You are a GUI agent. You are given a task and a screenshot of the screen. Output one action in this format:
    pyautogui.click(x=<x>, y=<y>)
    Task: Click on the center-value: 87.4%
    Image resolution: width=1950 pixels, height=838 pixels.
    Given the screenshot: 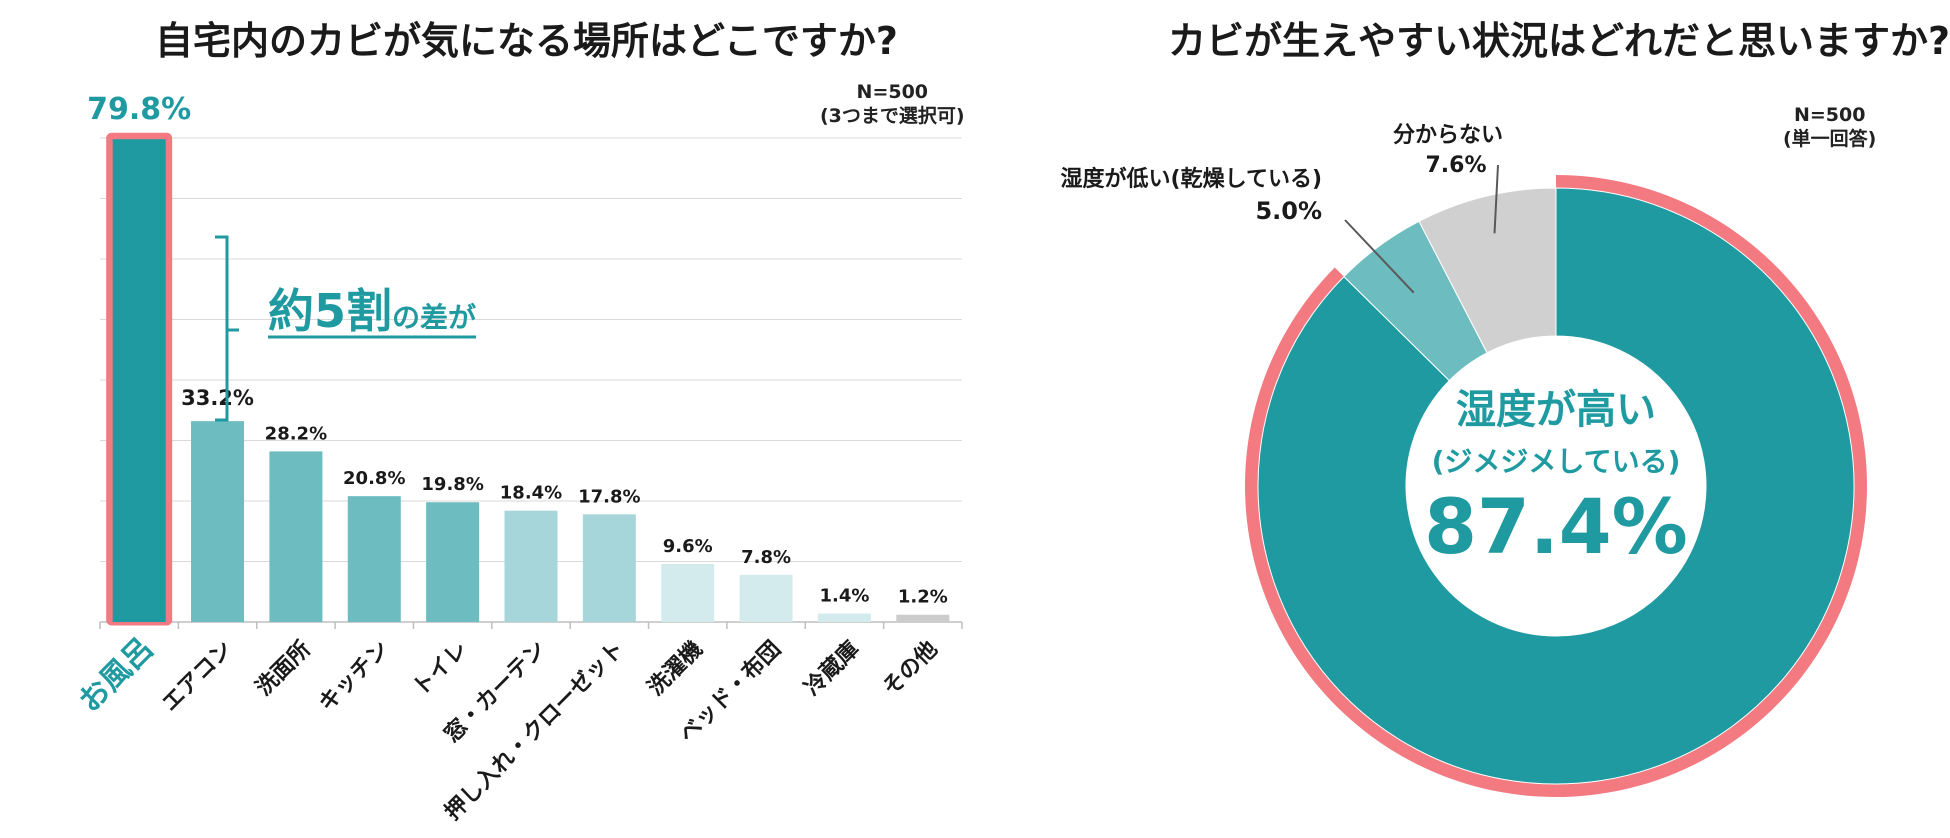 What is the action you would take?
    pyautogui.click(x=1556, y=526)
    